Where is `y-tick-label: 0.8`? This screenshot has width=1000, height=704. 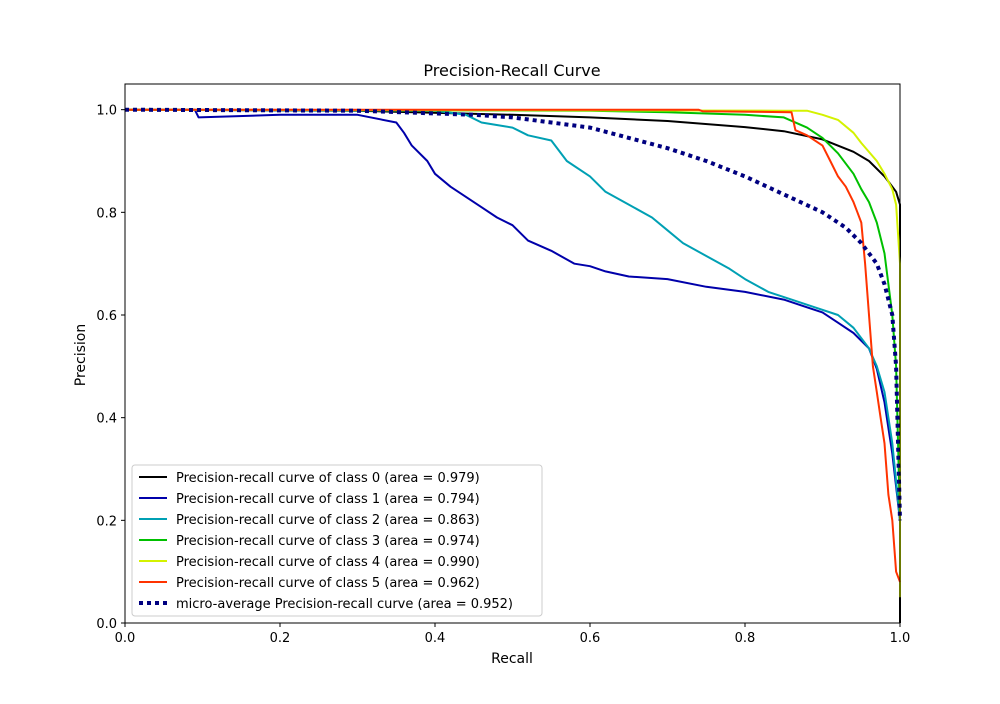
y-tick-label: 0.8 is located at coordinates (106, 213).